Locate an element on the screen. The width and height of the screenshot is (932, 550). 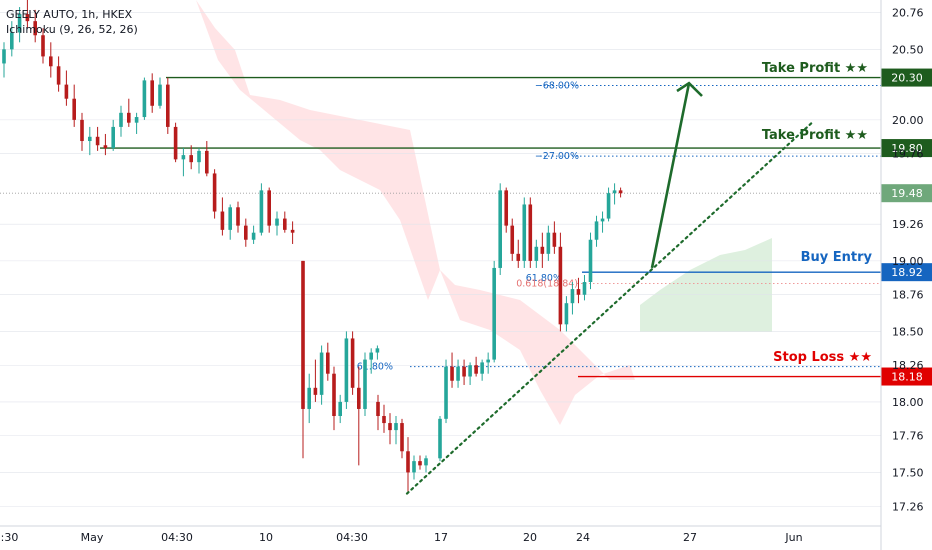
level-label: Buy Entry is located at coordinates (837, 257).